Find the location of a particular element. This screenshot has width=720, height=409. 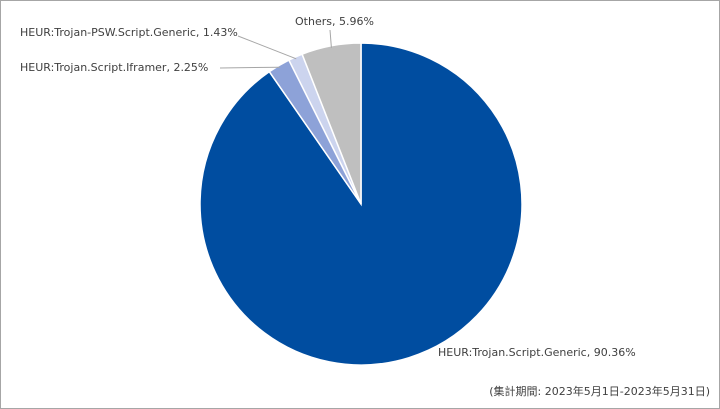

footnote: (集計期間: 2023年5月1日-2023年5月31日) is located at coordinates (599, 391).